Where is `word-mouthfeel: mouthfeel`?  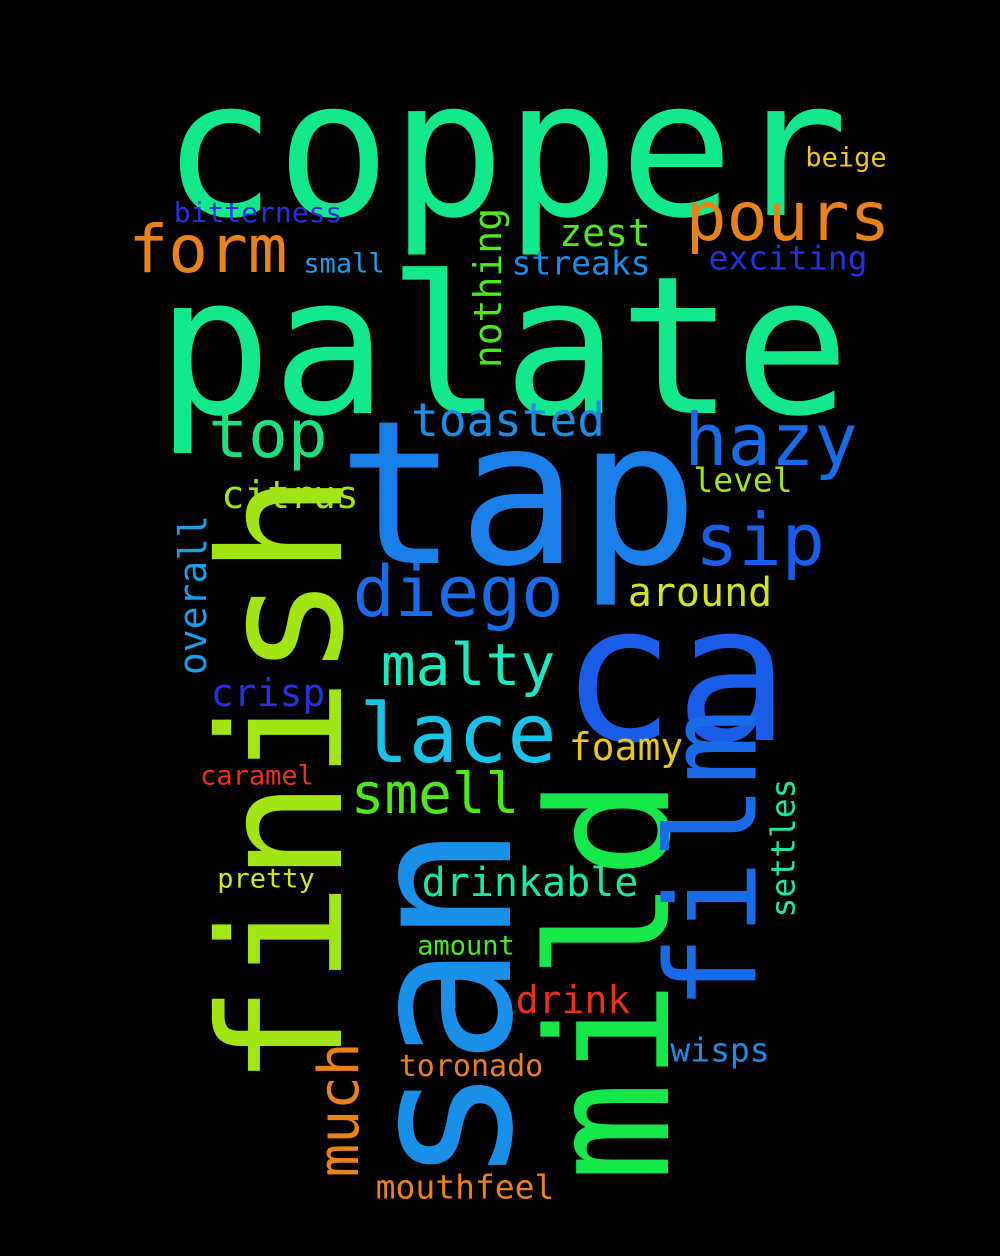
word-mouthfeel: mouthfeel is located at coordinates (465, 1187).